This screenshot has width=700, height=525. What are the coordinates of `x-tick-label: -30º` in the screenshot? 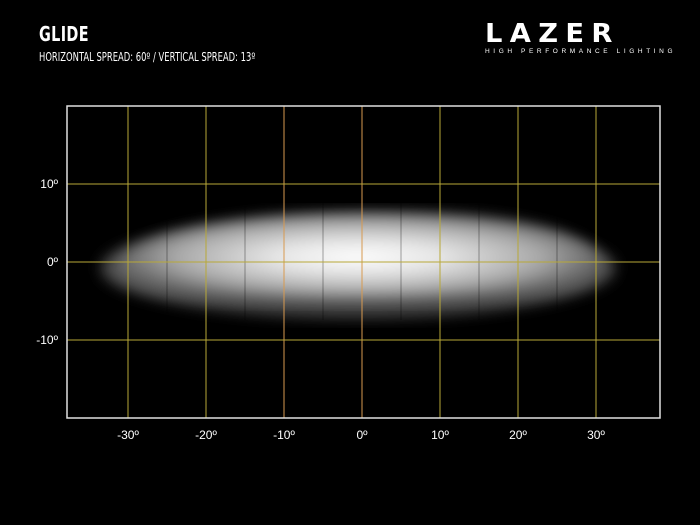 It's located at (128, 435).